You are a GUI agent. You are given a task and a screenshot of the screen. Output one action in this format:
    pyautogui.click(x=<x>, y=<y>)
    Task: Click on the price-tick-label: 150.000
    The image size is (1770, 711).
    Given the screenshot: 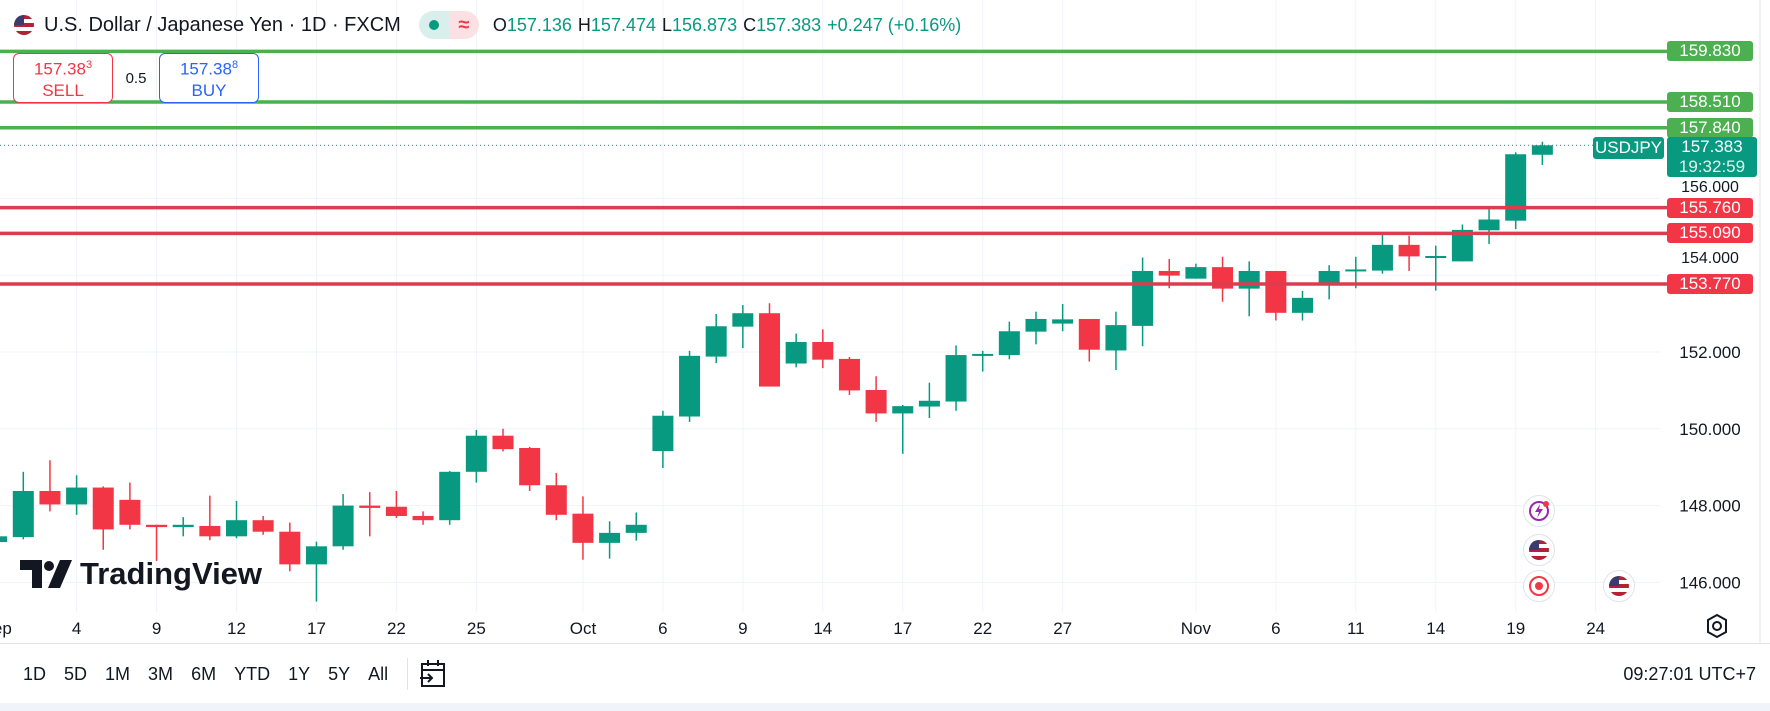 What is the action you would take?
    pyautogui.click(x=1709, y=429)
    